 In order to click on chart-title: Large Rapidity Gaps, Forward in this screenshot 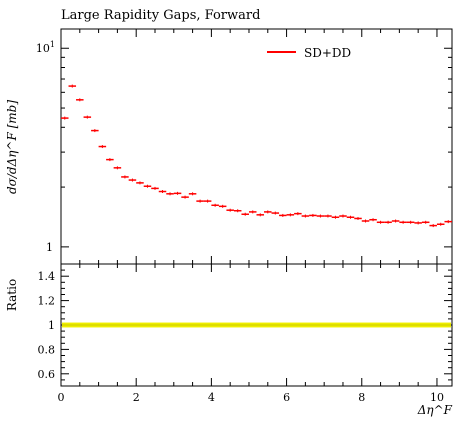, I will do `click(160, 15)`.